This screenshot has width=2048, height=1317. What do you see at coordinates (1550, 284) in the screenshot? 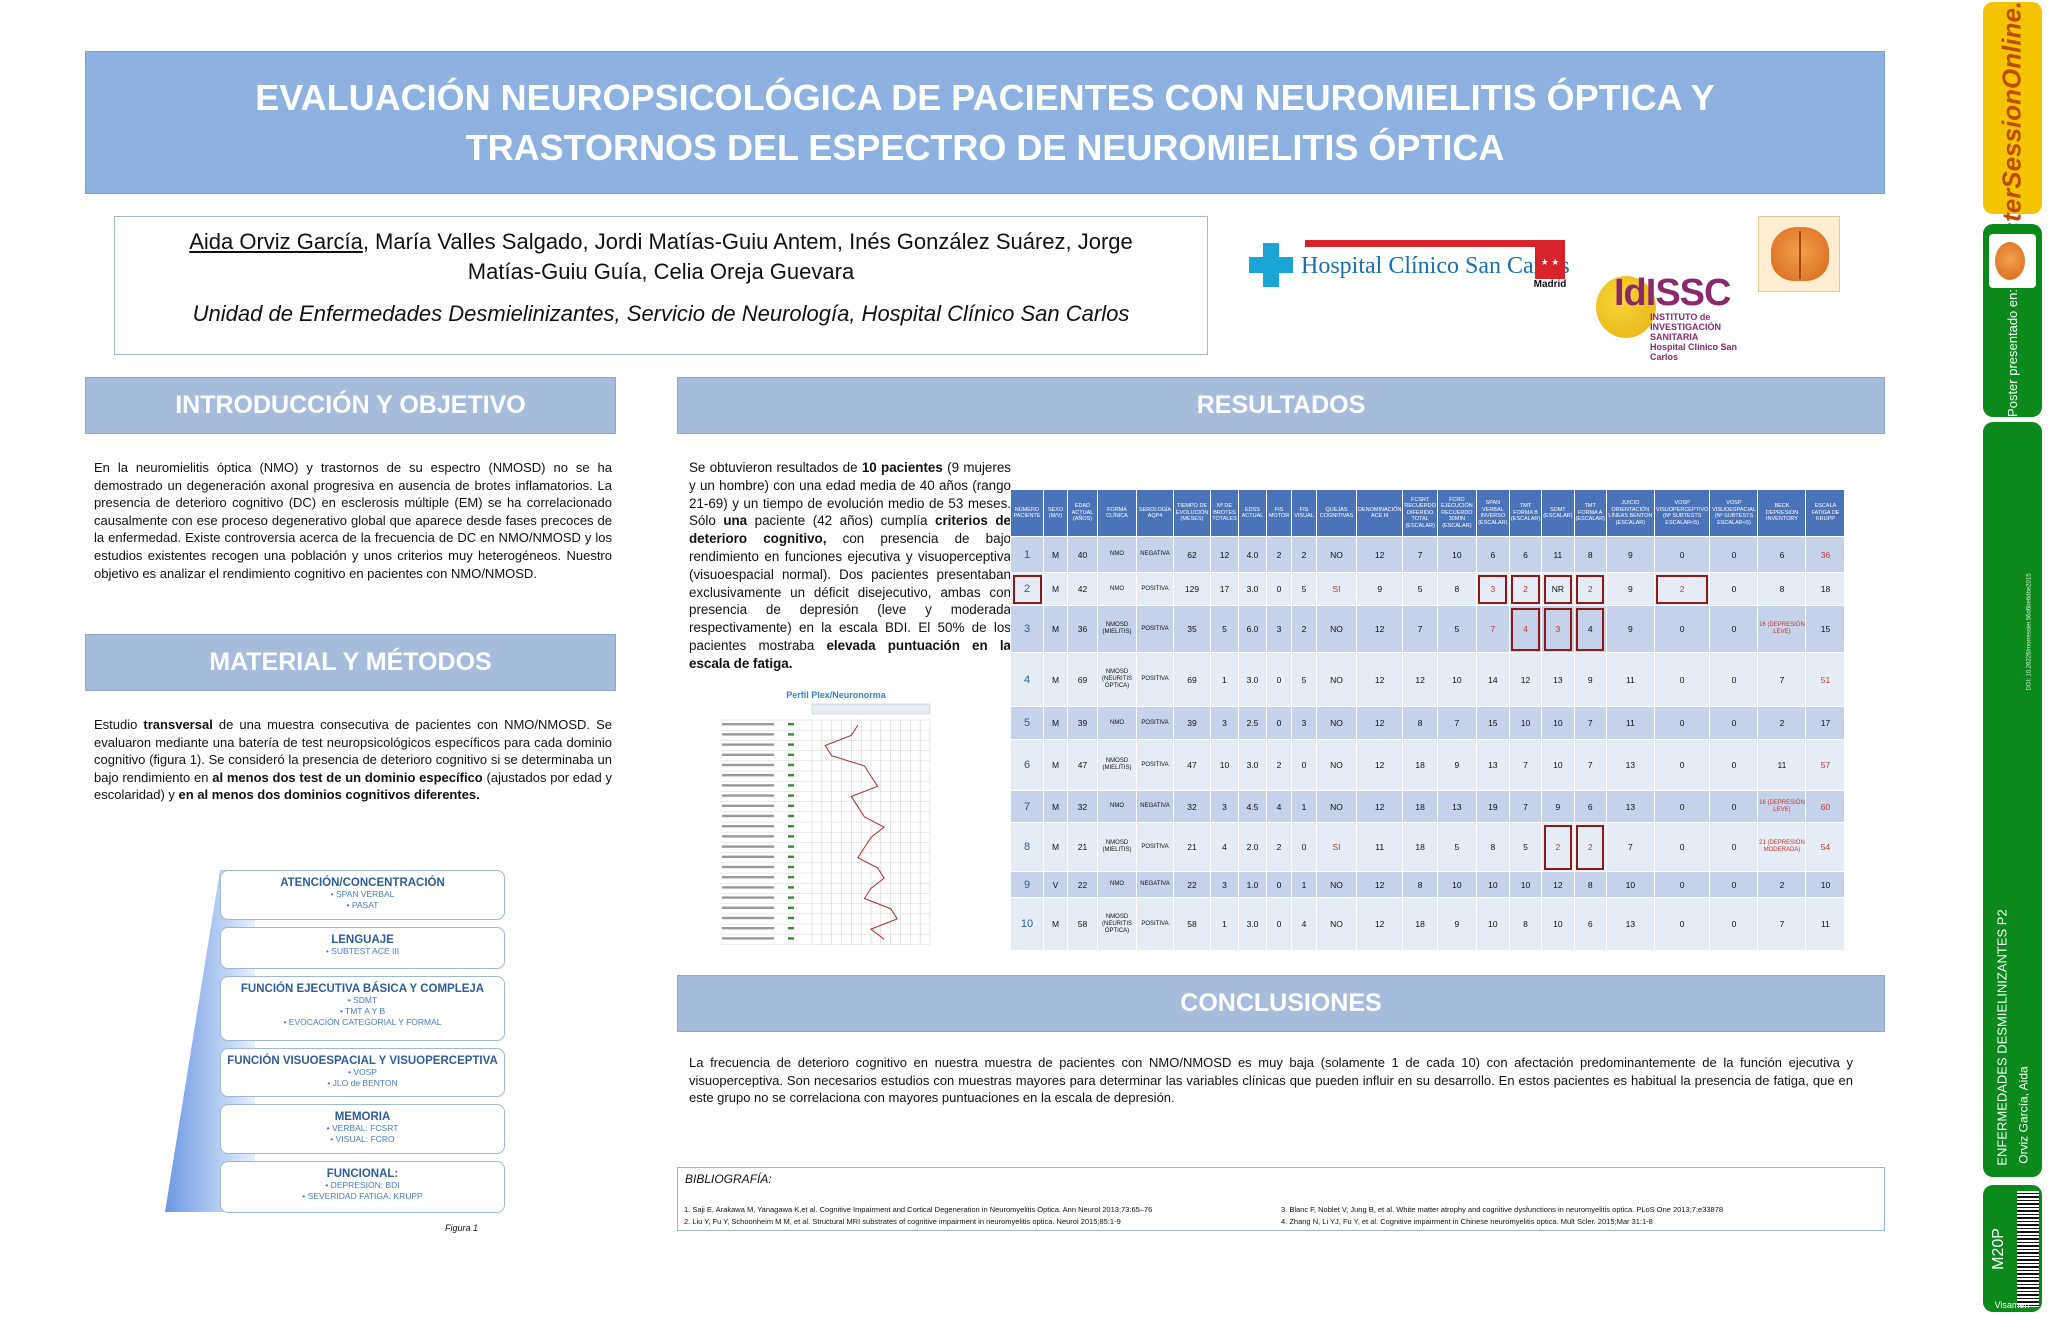
I see `madrid-label: Madrid` at bounding box center [1550, 284].